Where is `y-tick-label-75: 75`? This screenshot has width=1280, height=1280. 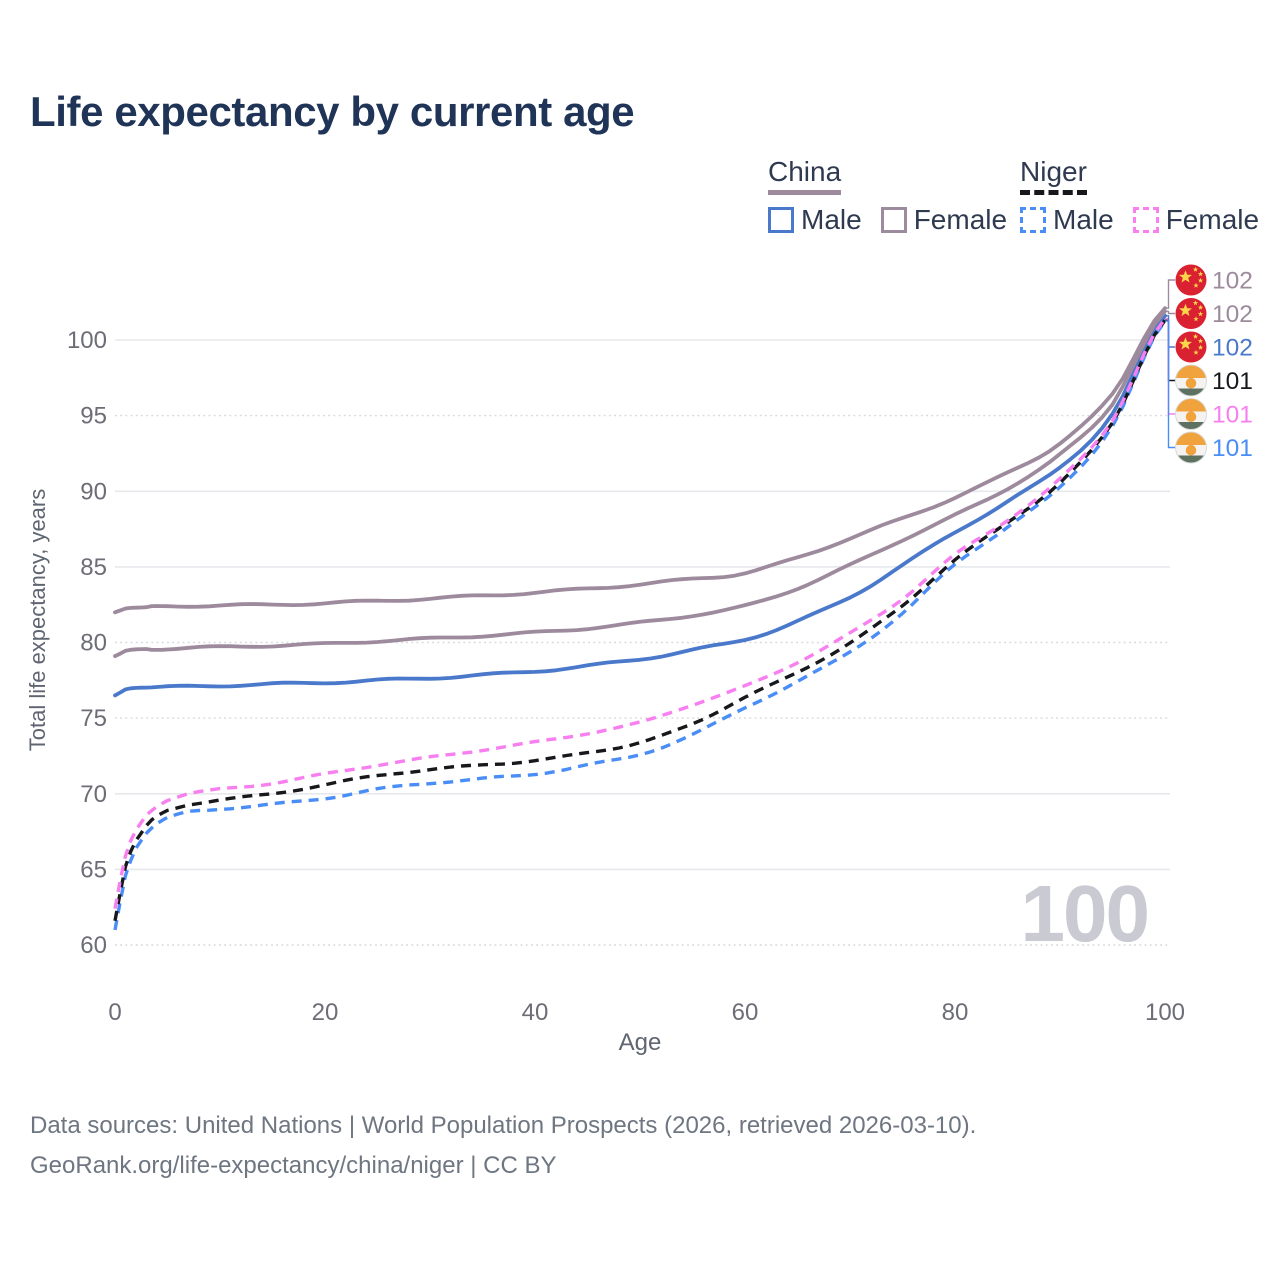
y-tick-label-75: 75 is located at coordinates (93, 718).